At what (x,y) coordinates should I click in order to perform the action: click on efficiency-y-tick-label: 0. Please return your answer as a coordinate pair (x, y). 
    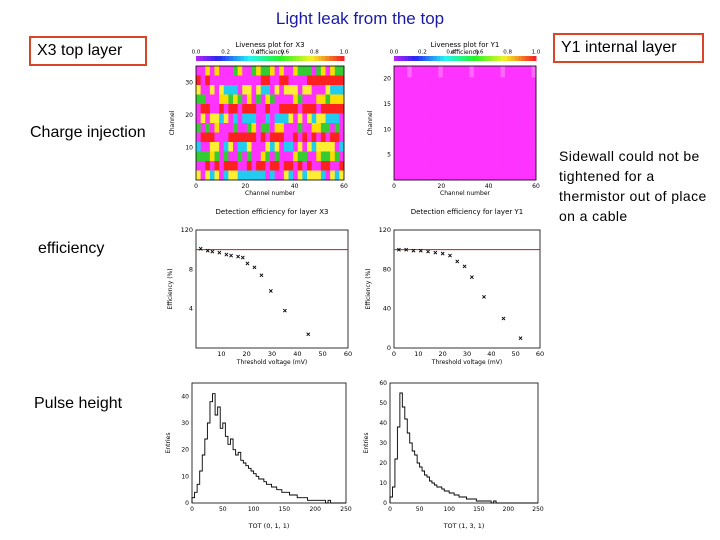
    Looking at the image, I should click on (389, 348).